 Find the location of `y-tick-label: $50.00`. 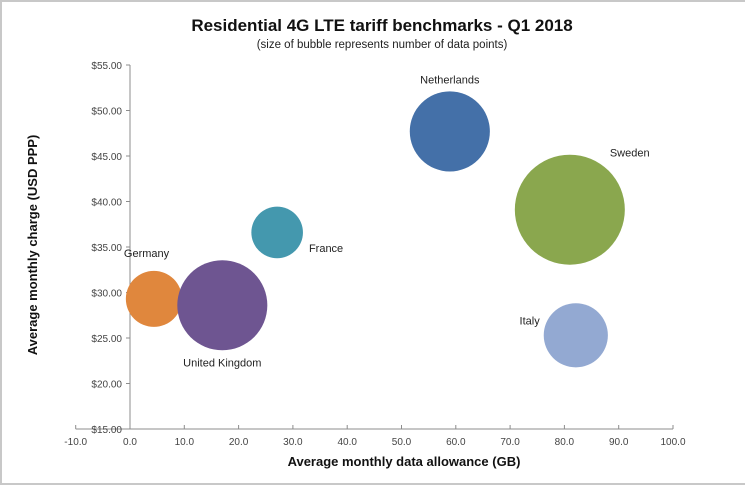

y-tick-label: $50.00 is located at coordinates (106, 112).